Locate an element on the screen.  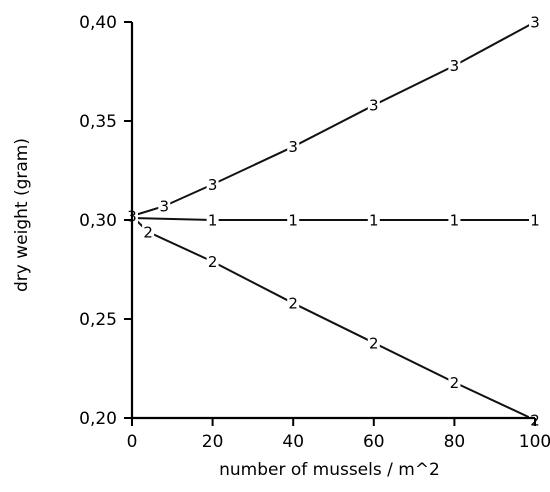
y-tick-label: 0,25 is located at coordinates (98, 320).